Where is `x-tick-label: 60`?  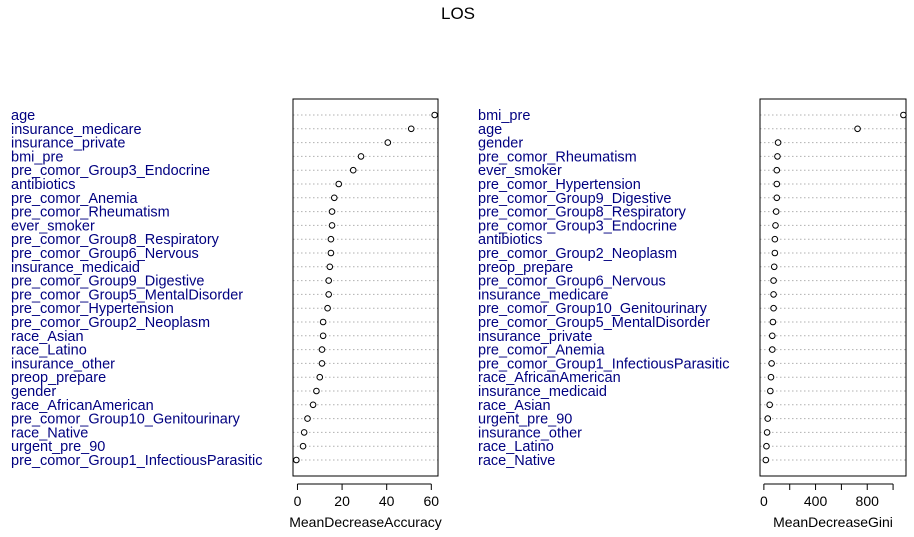 x-tick-label: 60 is located at coordinates (432, 501).